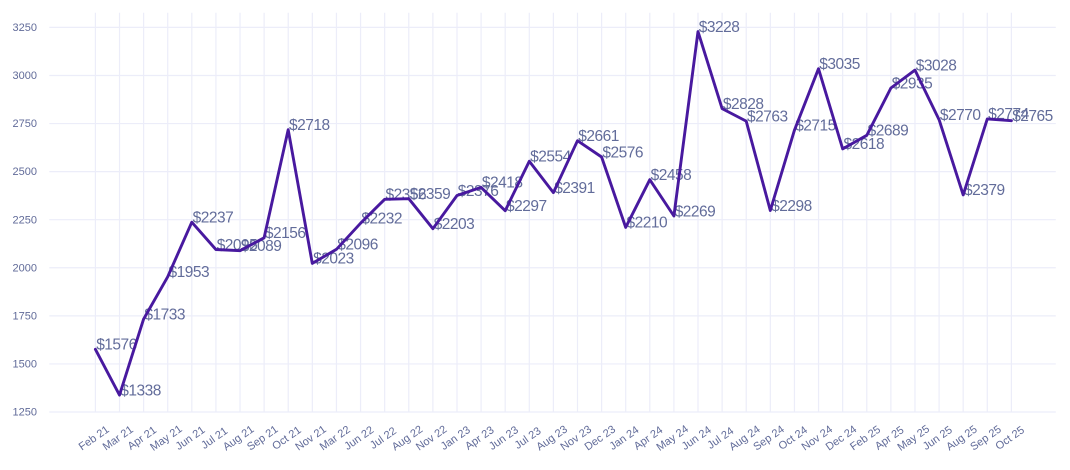  I want to click on svg-text: $2554, so click(550, 157).